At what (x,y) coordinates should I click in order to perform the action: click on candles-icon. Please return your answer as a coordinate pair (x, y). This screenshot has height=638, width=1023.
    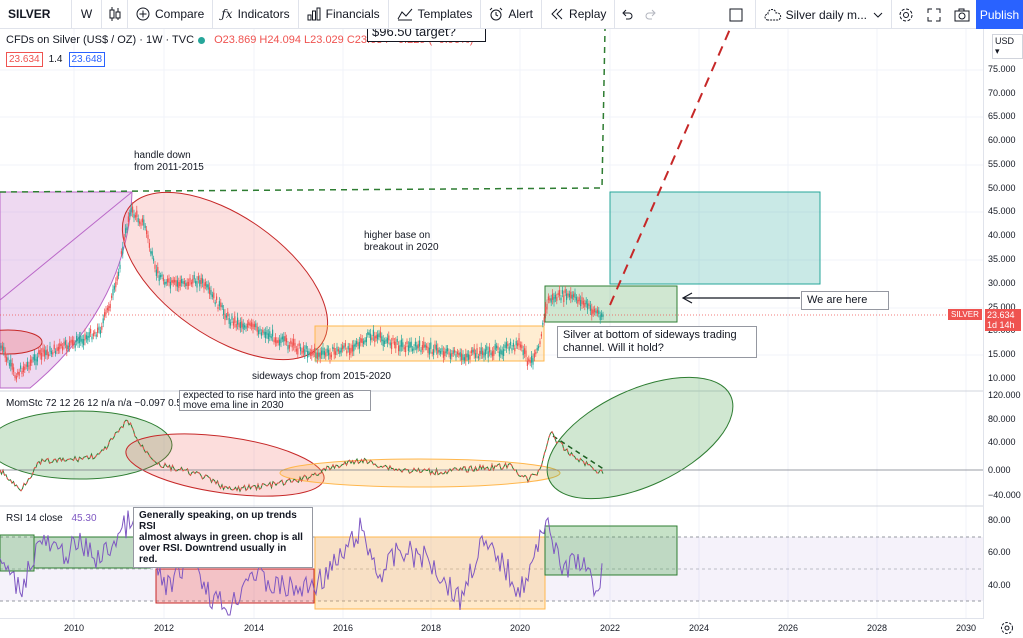
    Looking at the image, I should click on (114, 14).